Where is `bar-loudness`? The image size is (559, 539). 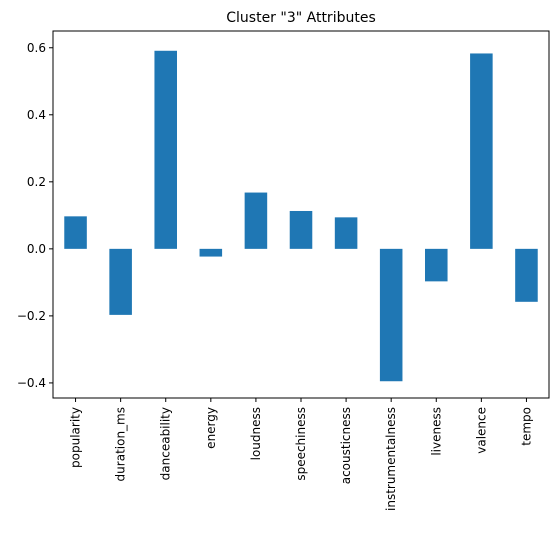
bar-loudness is located at coordinates (256, 220).